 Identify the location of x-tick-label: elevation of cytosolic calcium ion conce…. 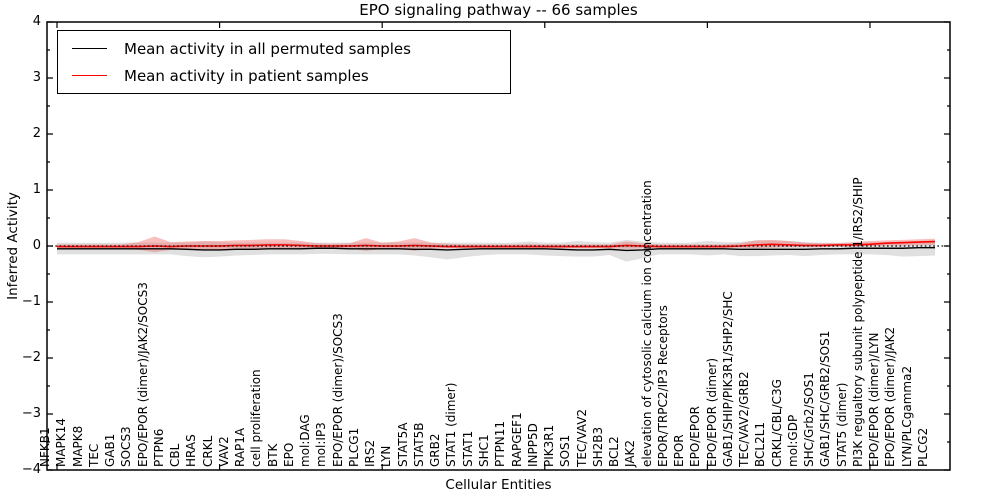
(646, 323).